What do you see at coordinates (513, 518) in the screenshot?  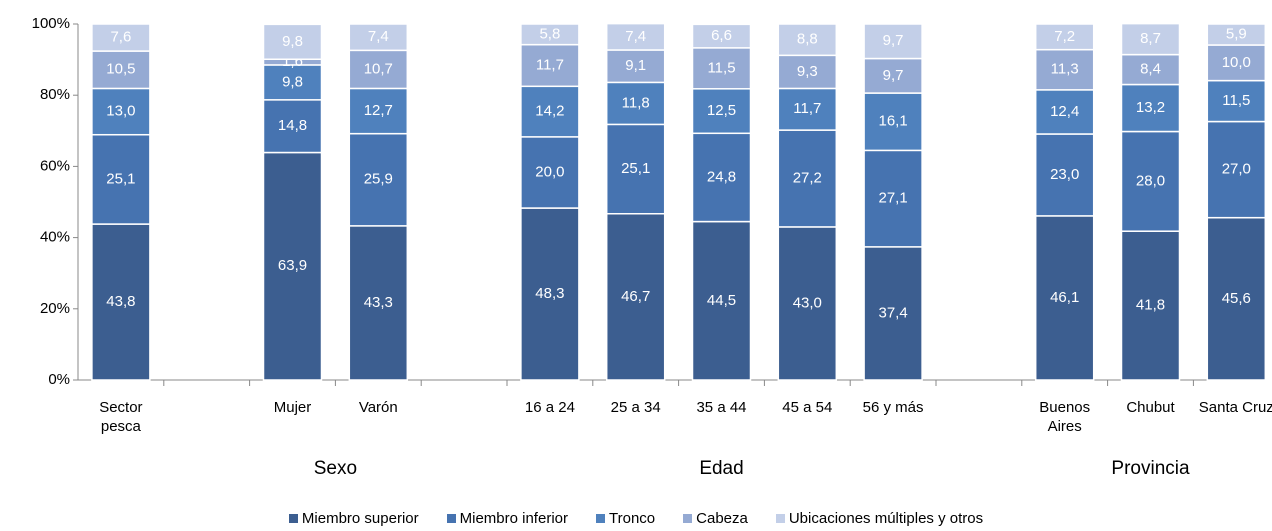 I see `legend-label: Miembro inferior` at bounding box center [513, 518].